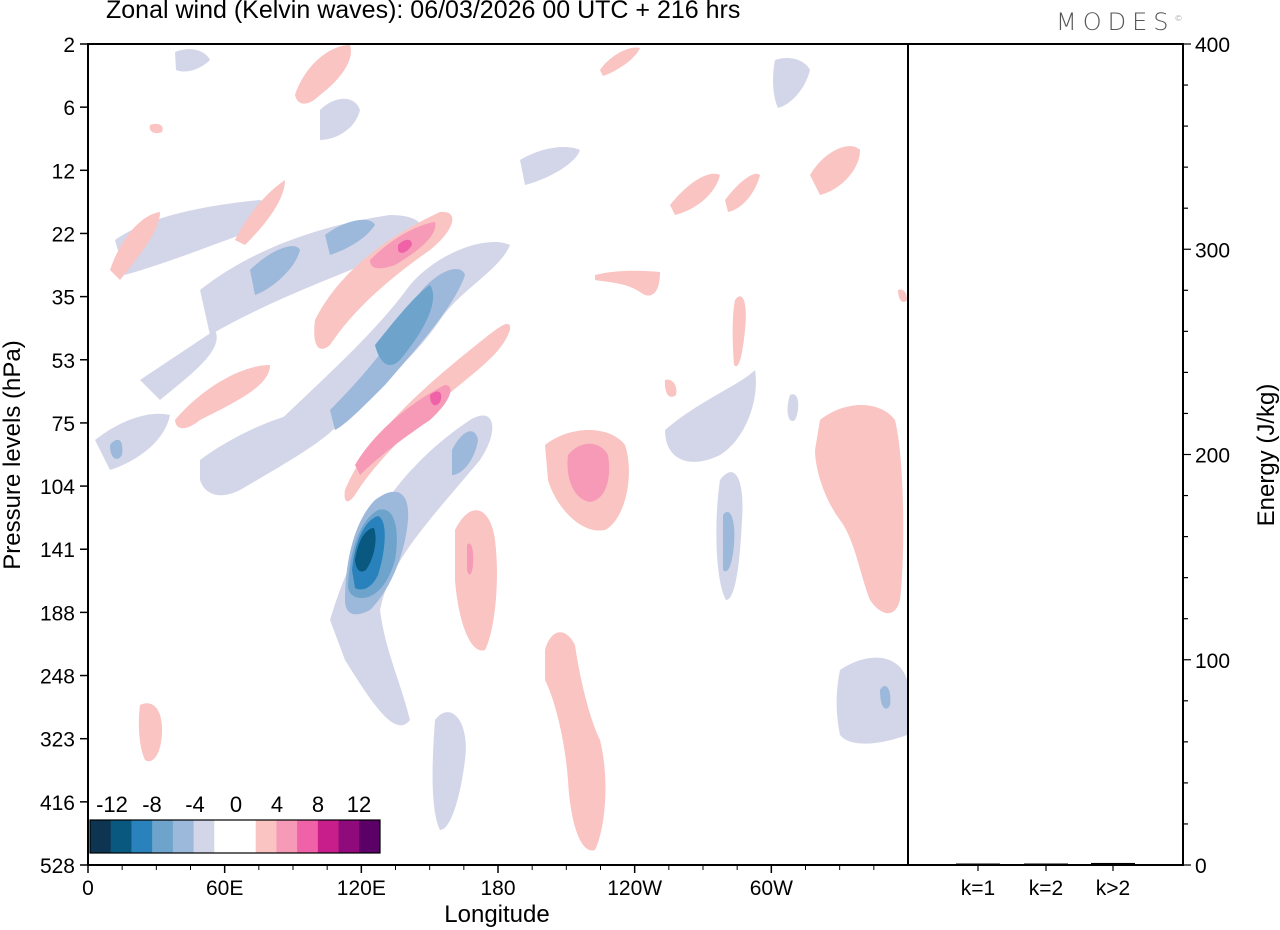  I want to click on x-tick-label: 120W, so click(634, 888).